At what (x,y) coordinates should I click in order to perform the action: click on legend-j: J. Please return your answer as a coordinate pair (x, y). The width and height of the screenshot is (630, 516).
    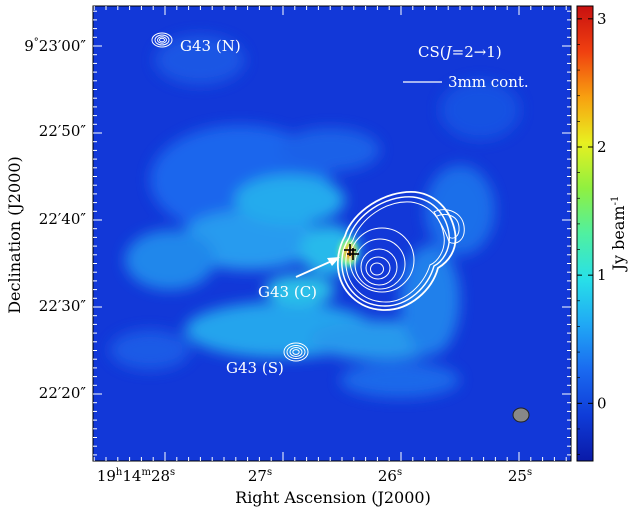
    Looking at the image, I should click on (448, 52).